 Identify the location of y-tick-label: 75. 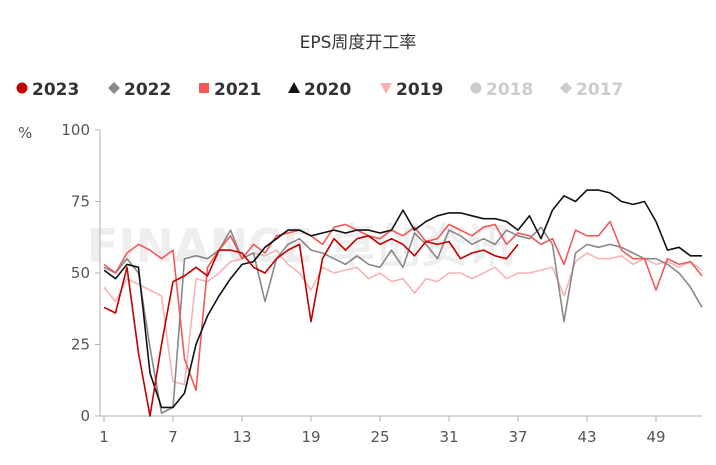
(80, 202).